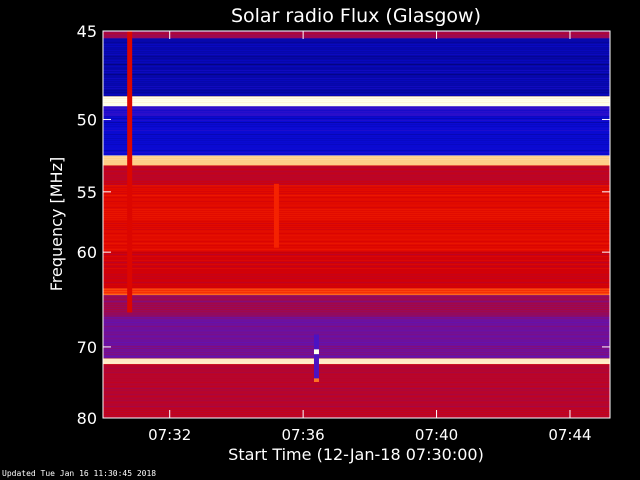  Describe the element at coordinates (56, 224) in the screenshot. I see `y-axis-label: Frequency [MHz]` at that location.